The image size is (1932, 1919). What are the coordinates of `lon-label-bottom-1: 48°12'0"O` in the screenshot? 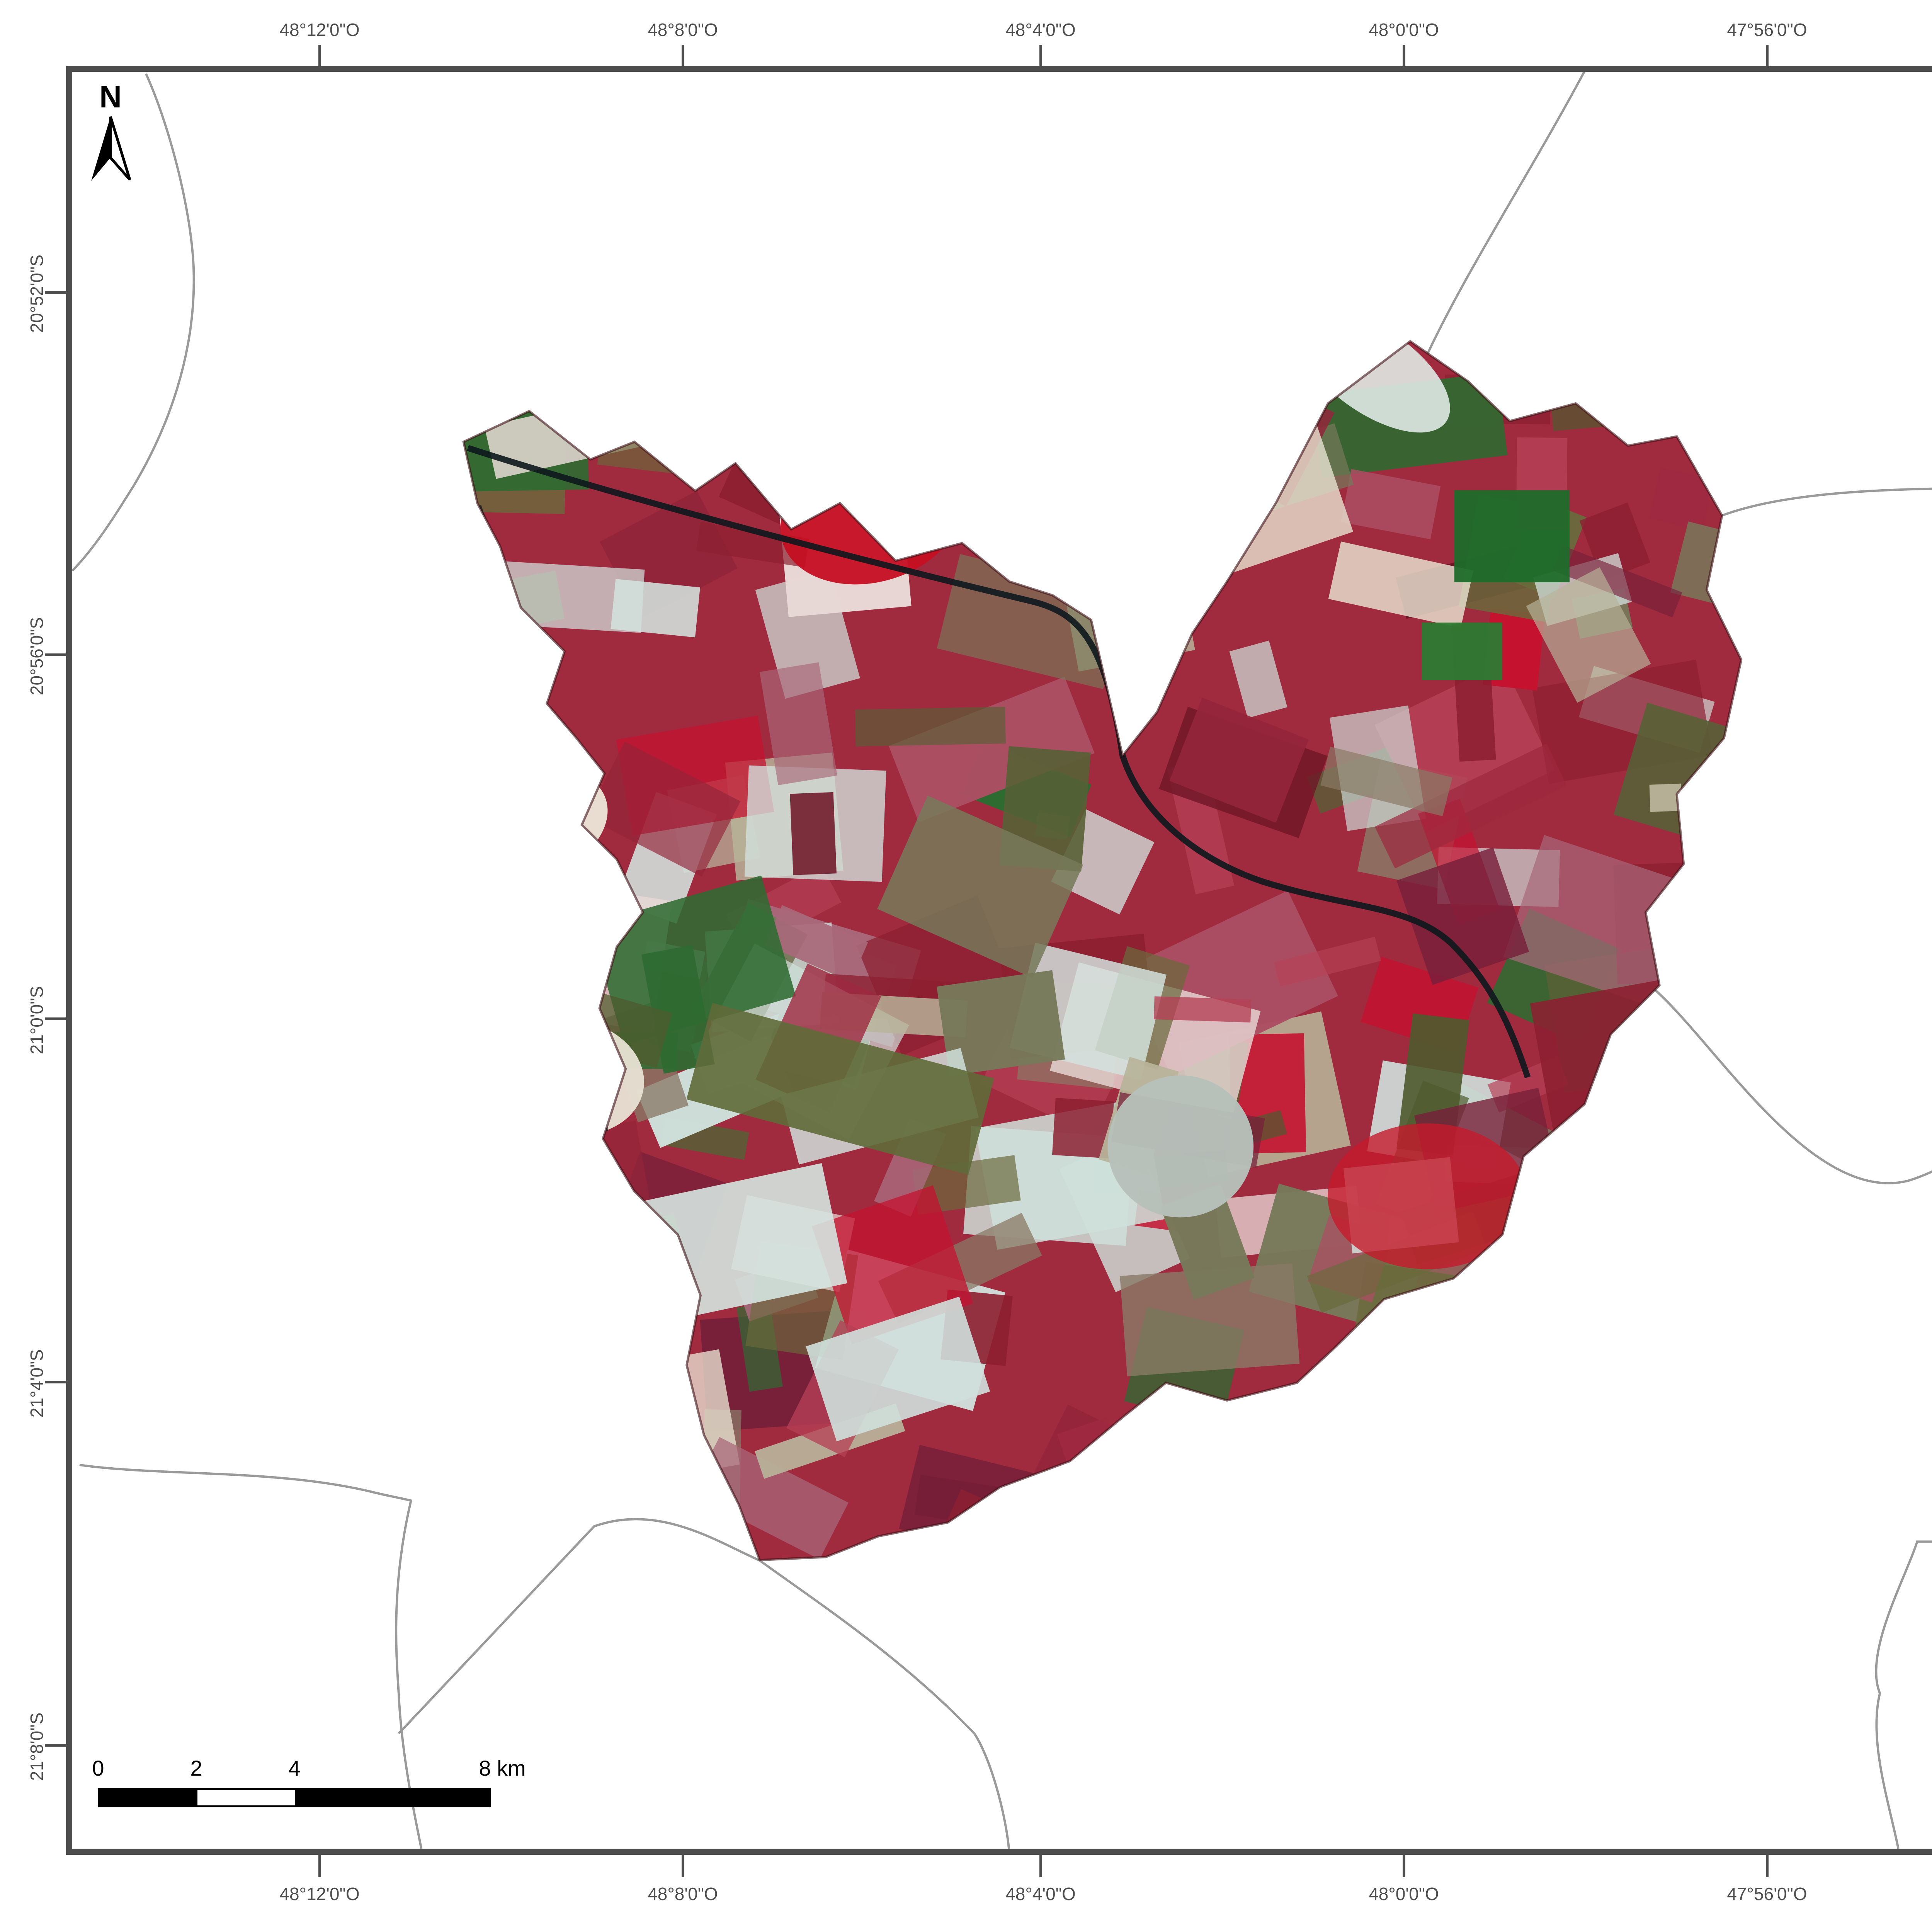 It's located at (319, 1894).